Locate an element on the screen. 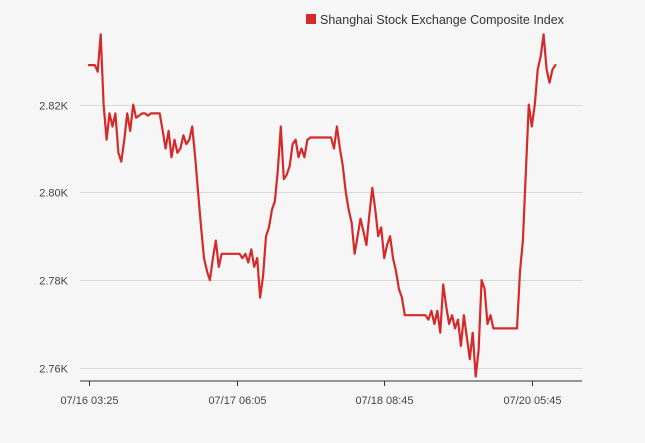  legend-label: Shanghai Stock Exchange Composite Index is located at coordinates (442, 20).